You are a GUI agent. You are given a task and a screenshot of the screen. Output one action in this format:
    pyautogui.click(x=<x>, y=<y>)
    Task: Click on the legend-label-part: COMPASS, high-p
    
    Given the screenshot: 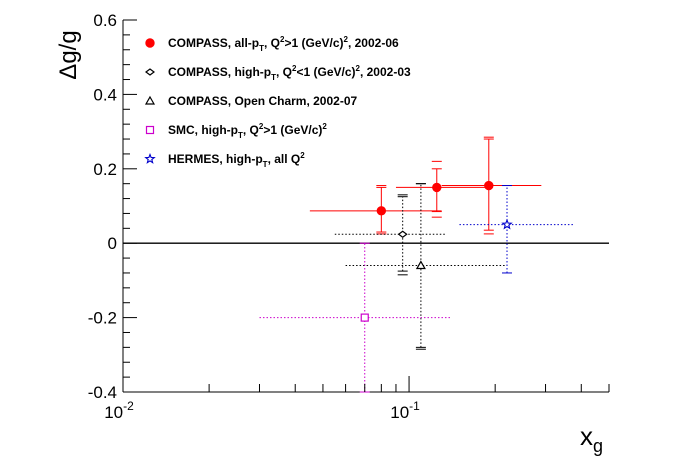 What is the action you would take?
    pyautogui.click(x=219, y=72)
    